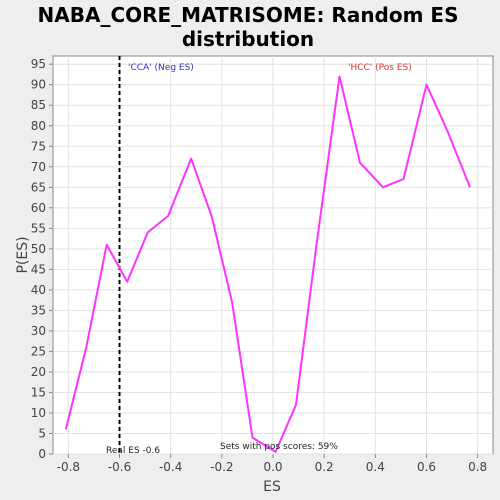  I want to click on y-tick-label: 55, so click(38, 228).